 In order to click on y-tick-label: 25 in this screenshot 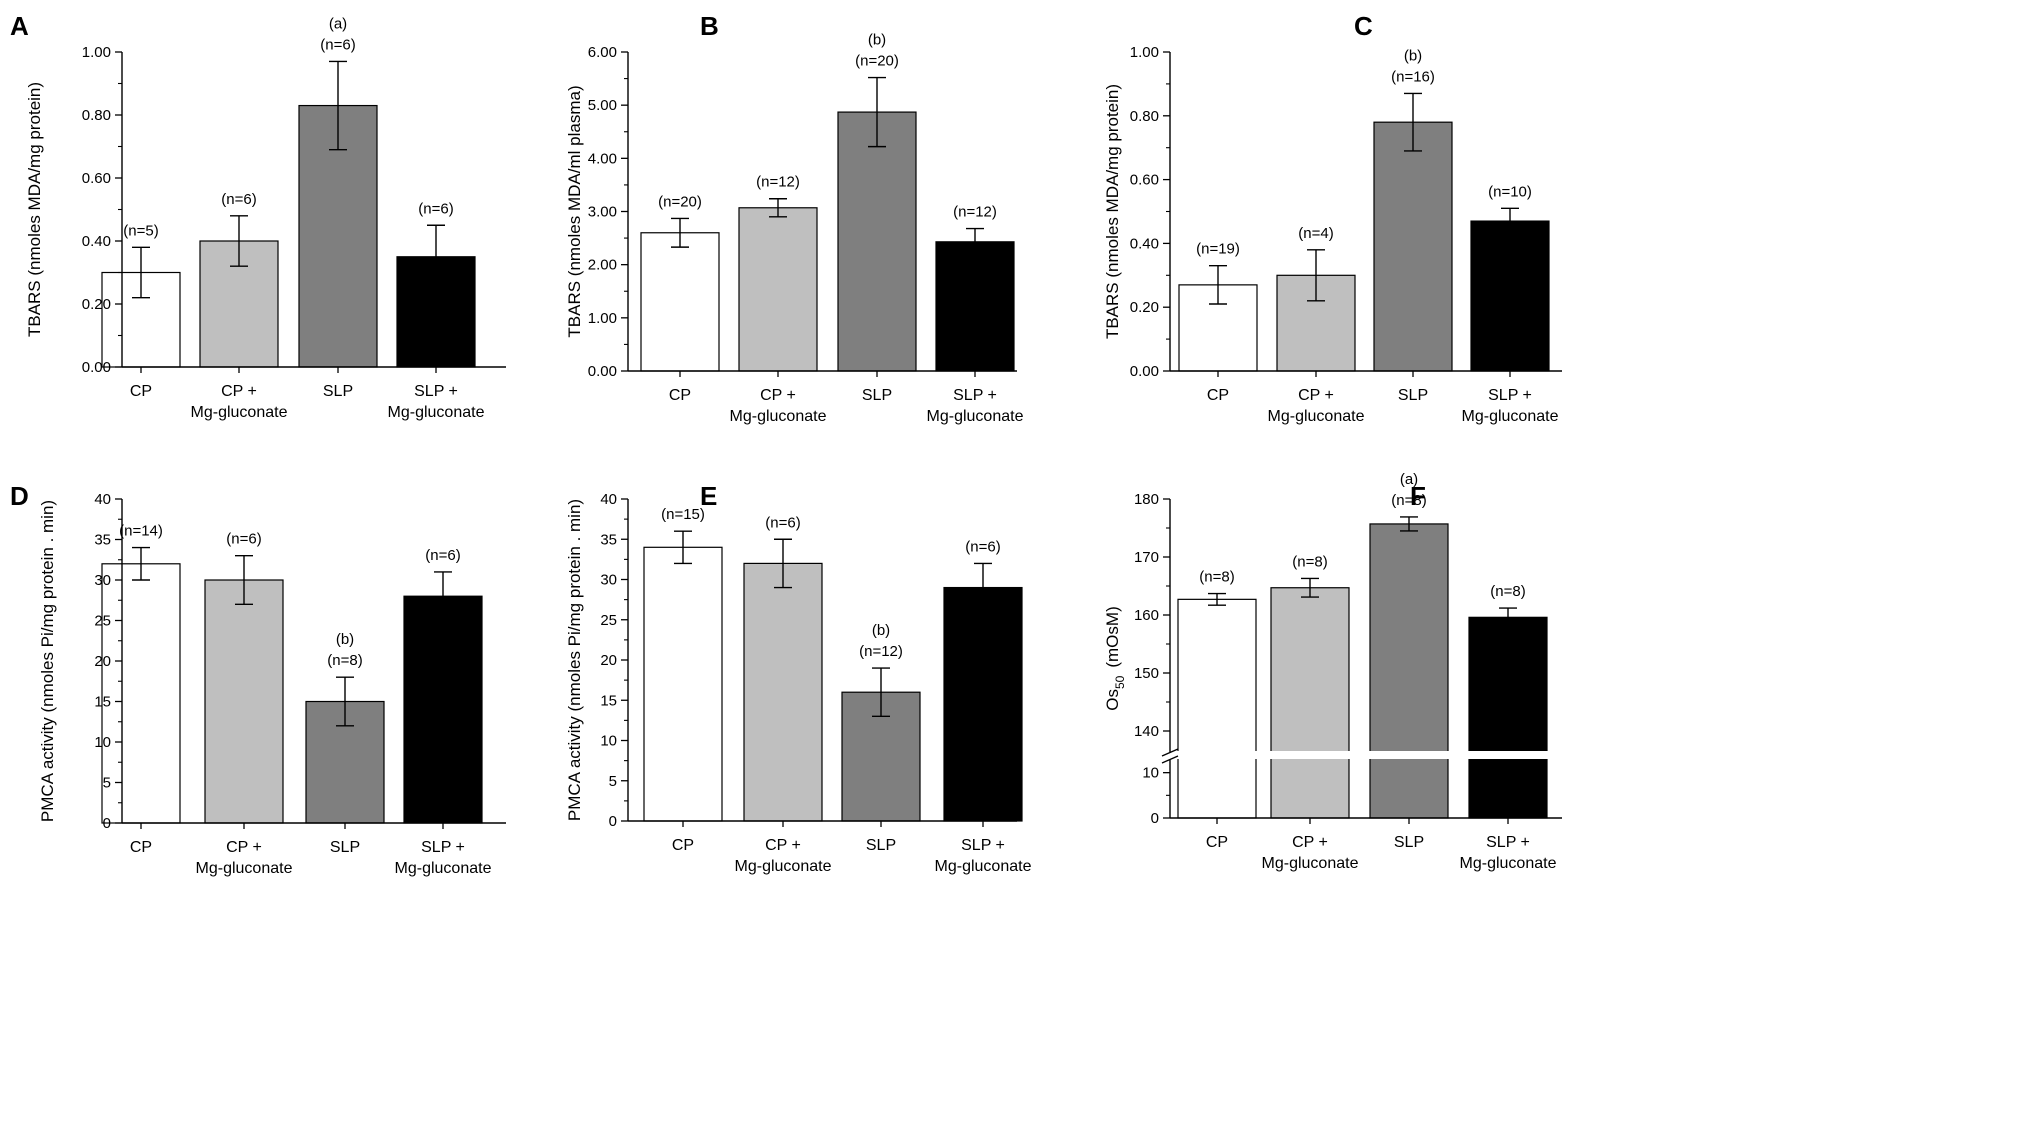, I will do `click(608, 620)`.